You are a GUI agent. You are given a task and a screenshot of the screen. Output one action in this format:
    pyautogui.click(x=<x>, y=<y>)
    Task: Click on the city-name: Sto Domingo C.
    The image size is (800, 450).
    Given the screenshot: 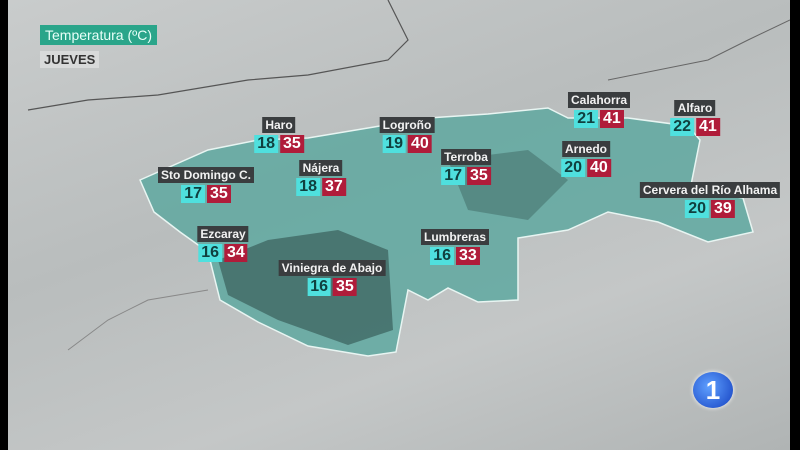 What is the action you would take?
    pyautogui.click(x=206, y=175)
    